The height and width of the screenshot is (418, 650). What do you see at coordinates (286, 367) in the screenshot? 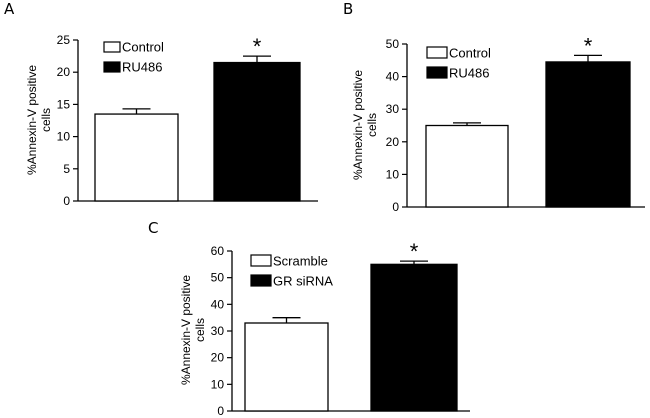
I see `bar-scramble` at bounding box center [286, 367].